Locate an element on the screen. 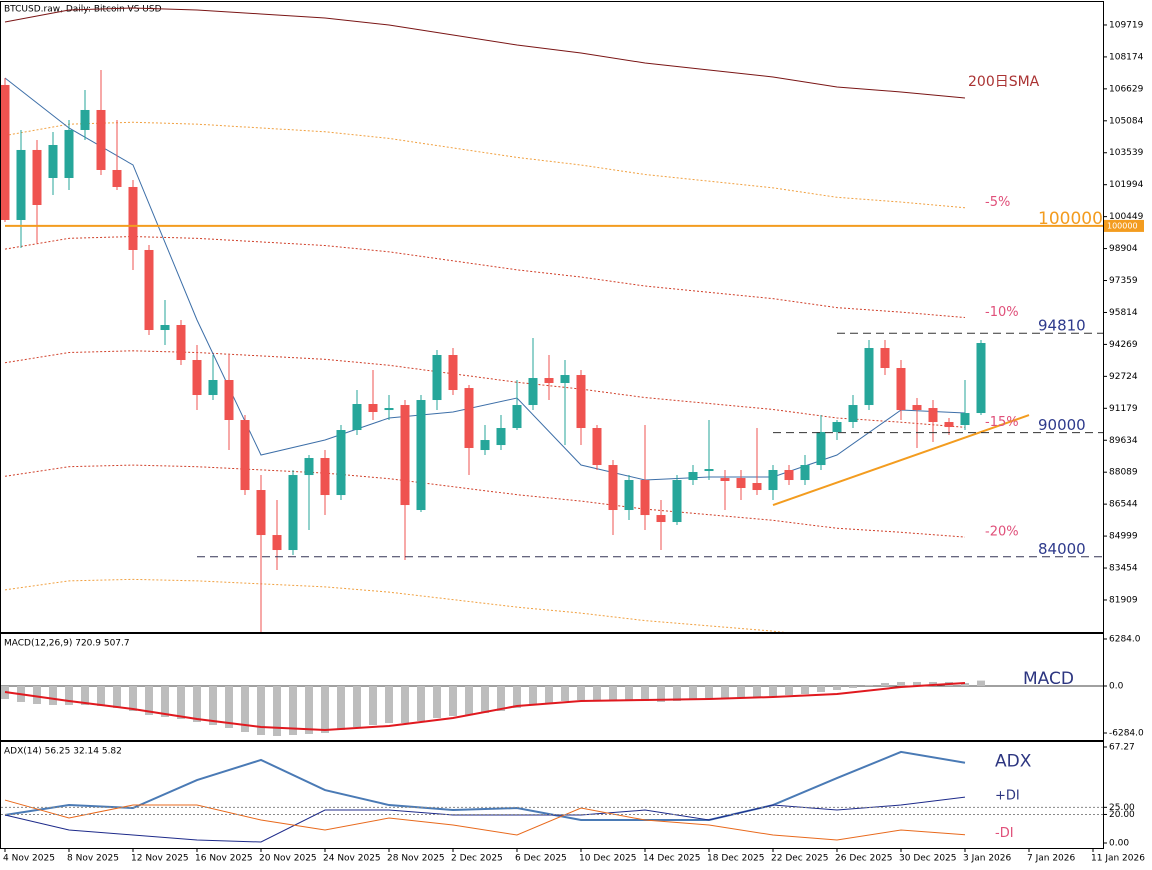  y-tick-label: 83454 is located at coordinates (1123, 569).